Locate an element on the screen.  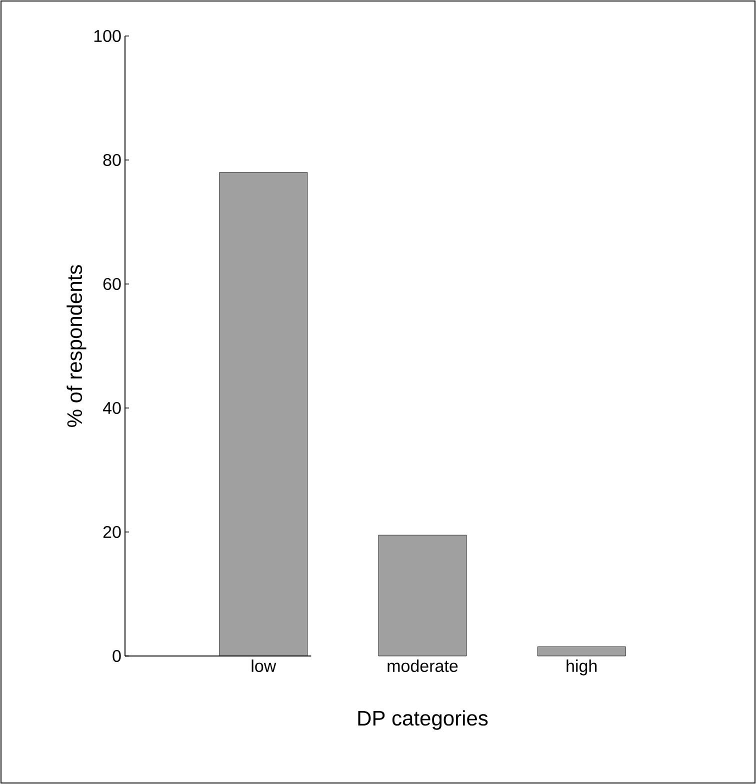
y-axis-title: % of respondents is located at coordinates (76, 346).